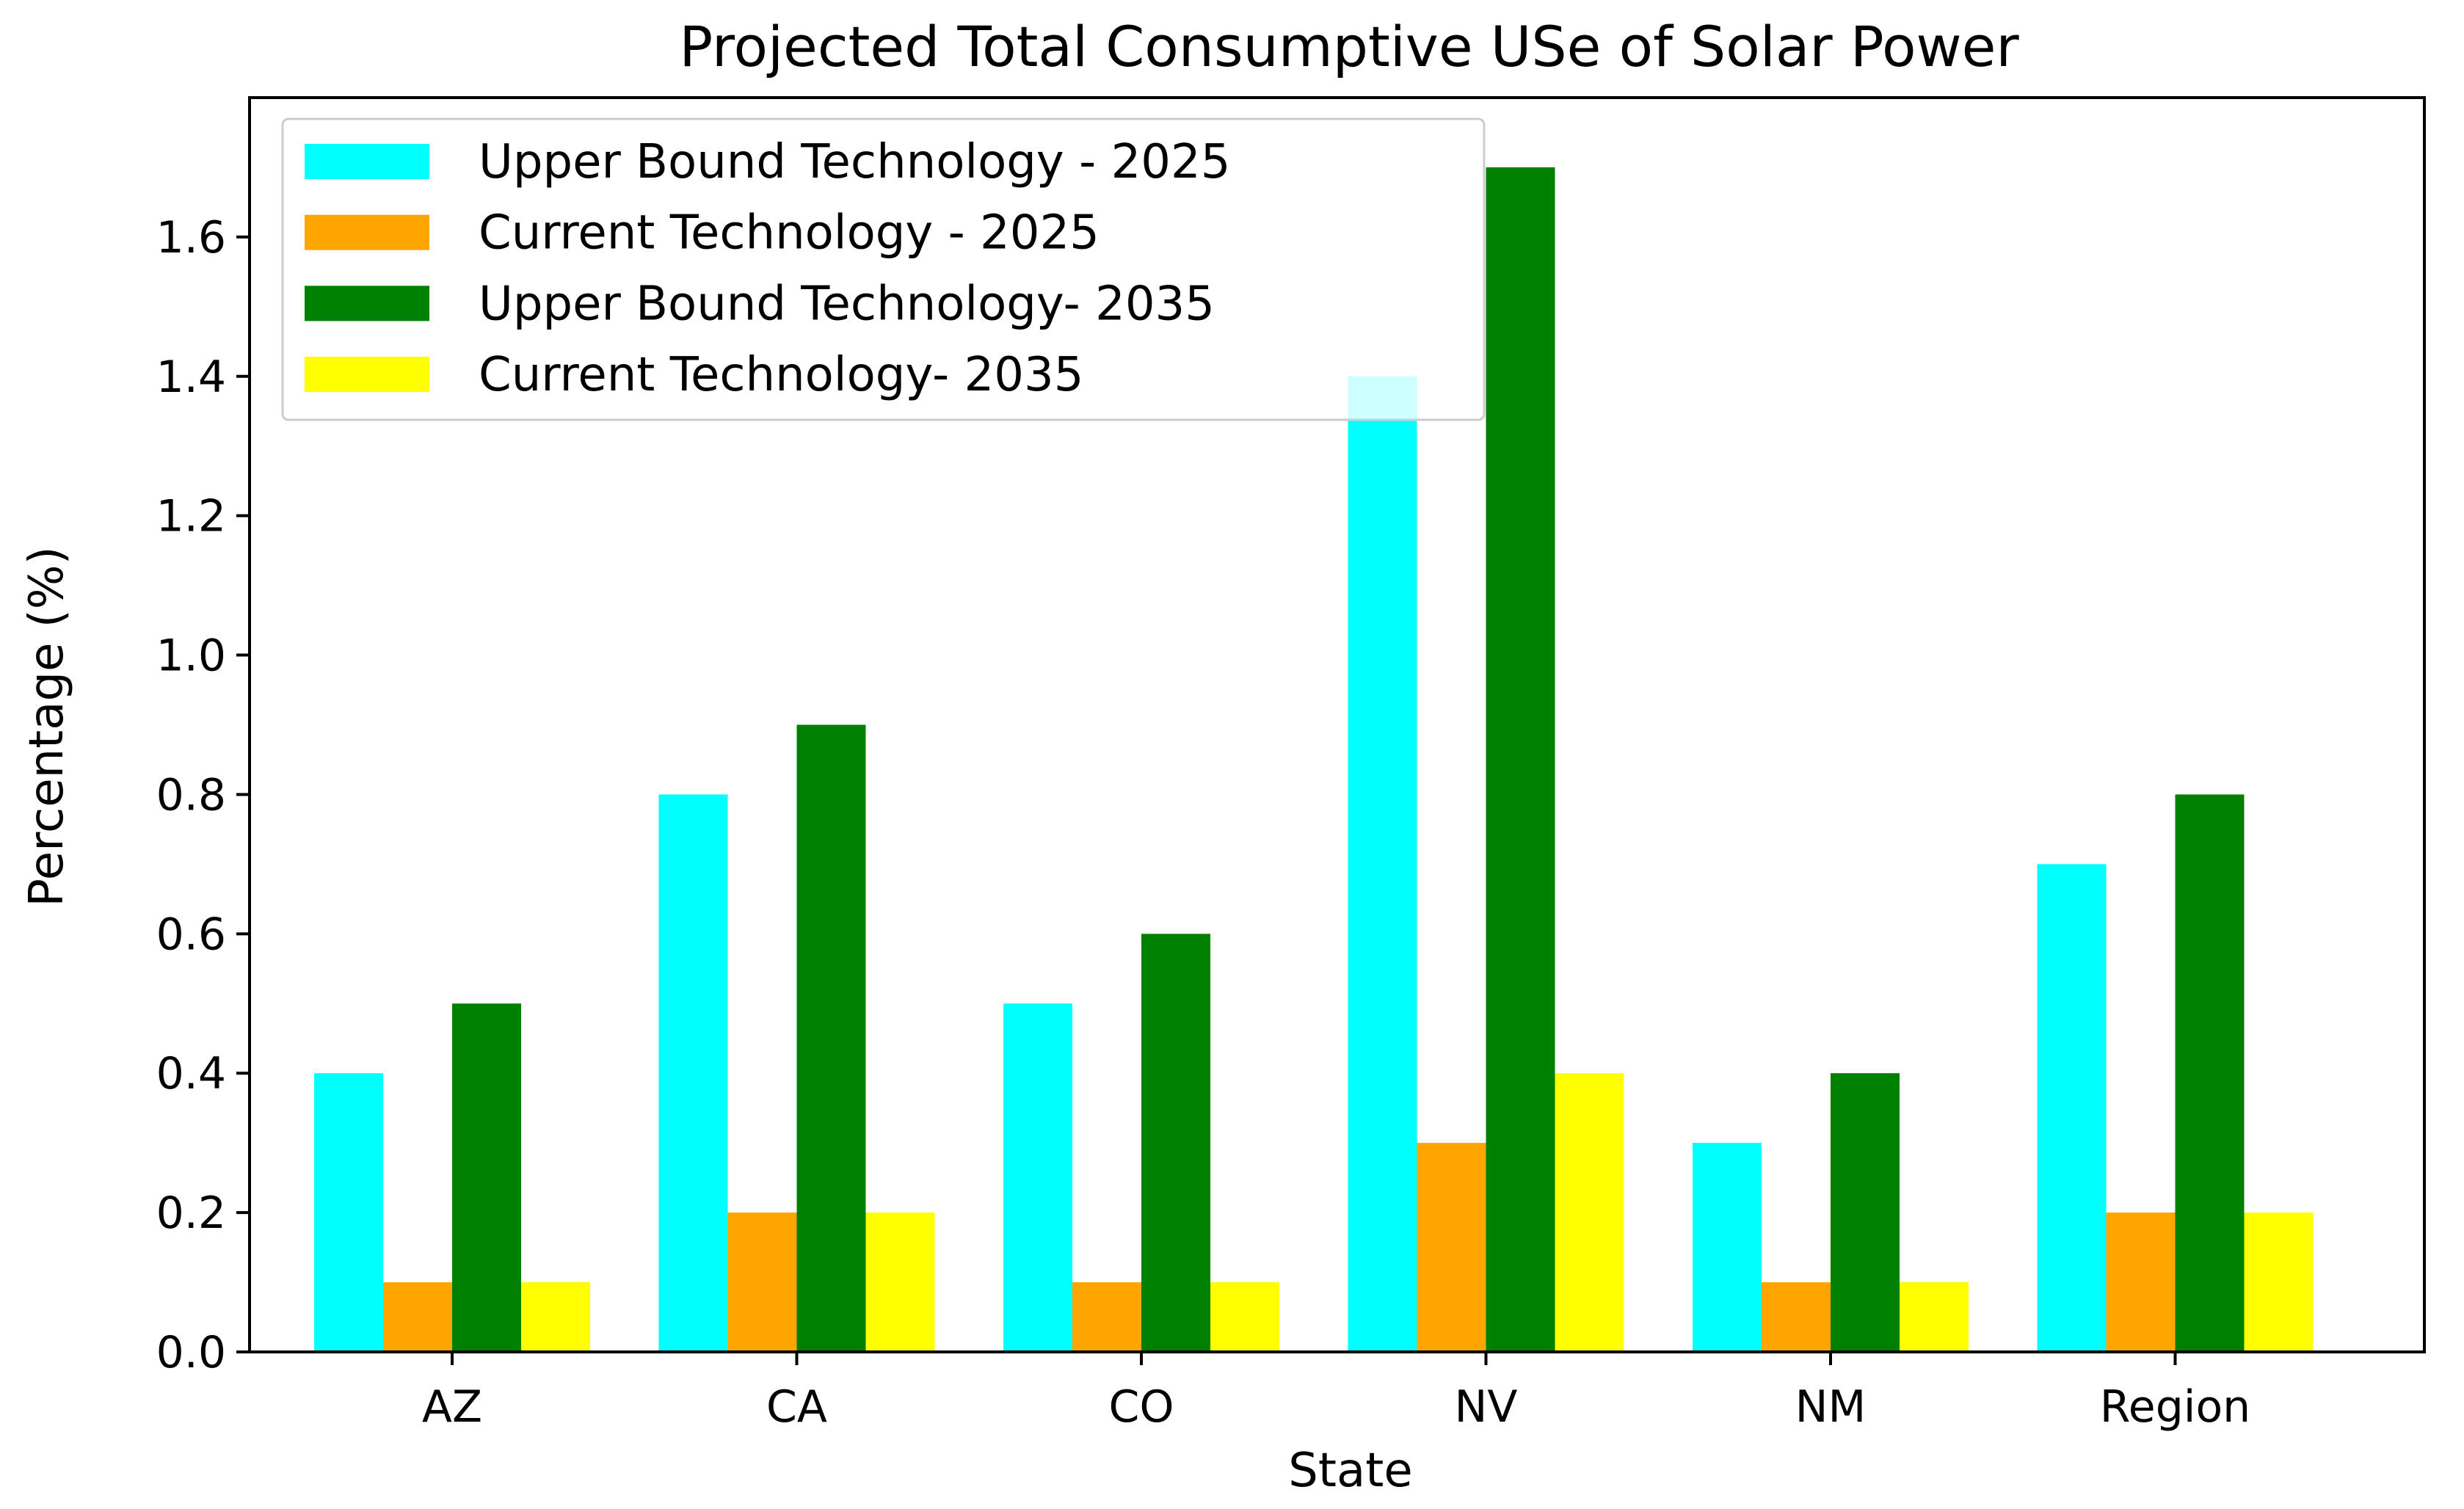  Describe the element at coordinates (1350, 1471) in the screenshot. I see `x-axis-label: State` at that location.